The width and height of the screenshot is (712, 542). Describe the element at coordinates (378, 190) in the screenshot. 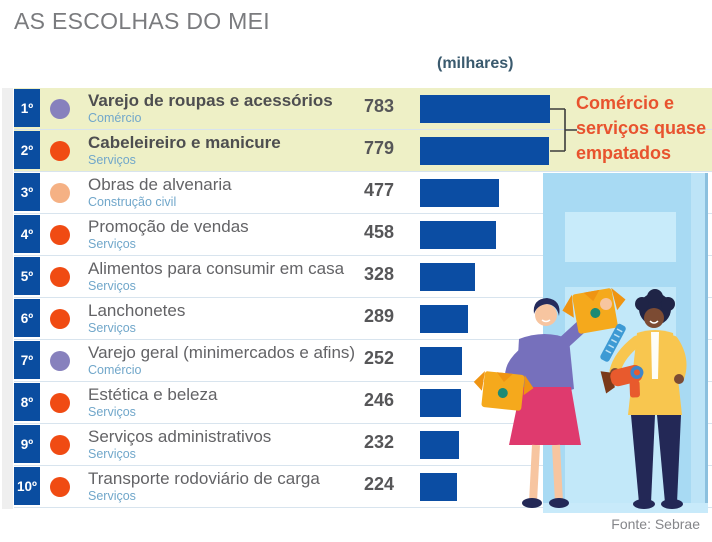

I see `value-label: 477` at that location.